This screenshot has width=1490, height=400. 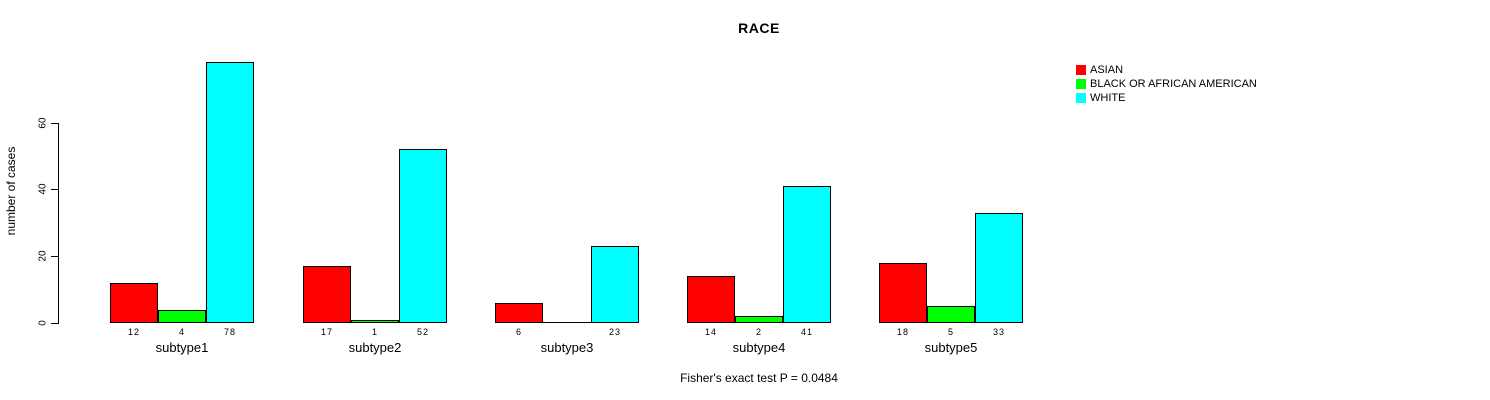 What do you see at coordinates (759, 347) in the screenshot?
I see `category-label: subtype4` at bounding box center [759, 347].